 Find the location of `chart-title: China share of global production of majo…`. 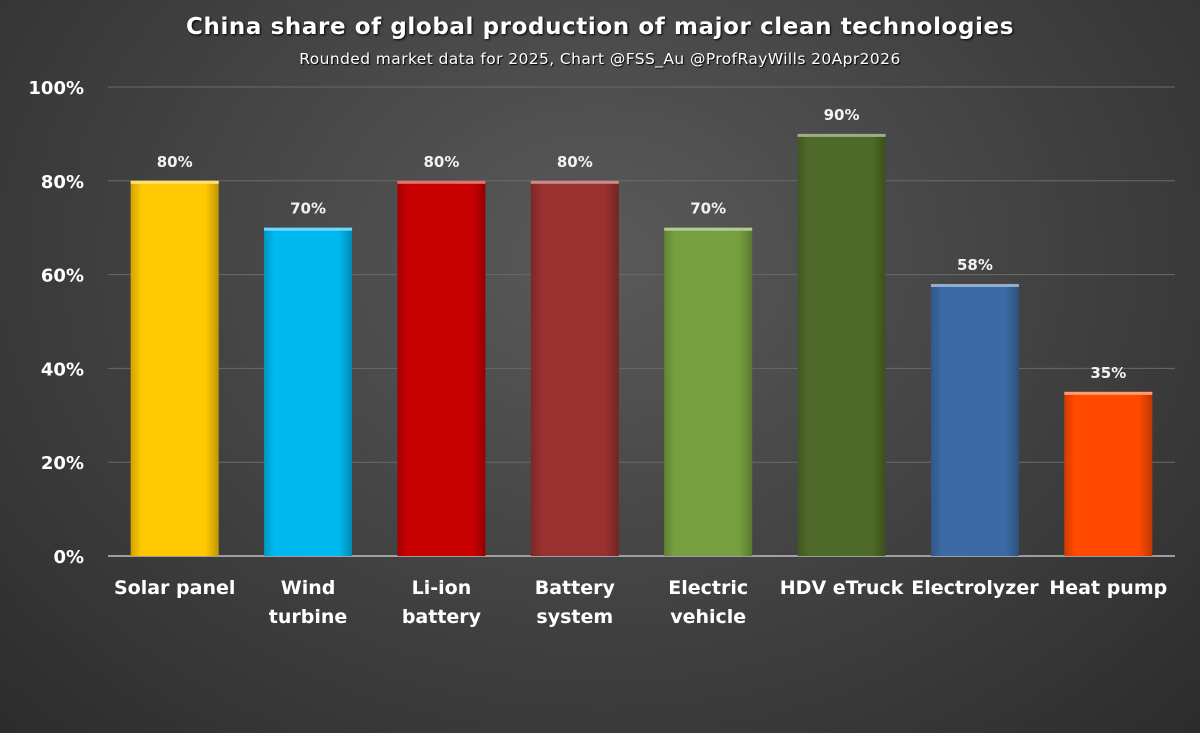

chart-title: China share of global production of majo… is located at coordinates (599, 27).